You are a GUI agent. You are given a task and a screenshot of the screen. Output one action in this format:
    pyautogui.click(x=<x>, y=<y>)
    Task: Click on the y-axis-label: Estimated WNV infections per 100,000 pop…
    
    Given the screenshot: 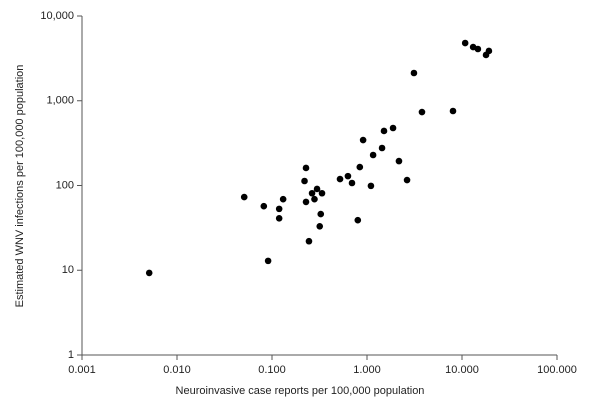 What is the action you would take?
    pyautogui.click(x=20, y=186)
    